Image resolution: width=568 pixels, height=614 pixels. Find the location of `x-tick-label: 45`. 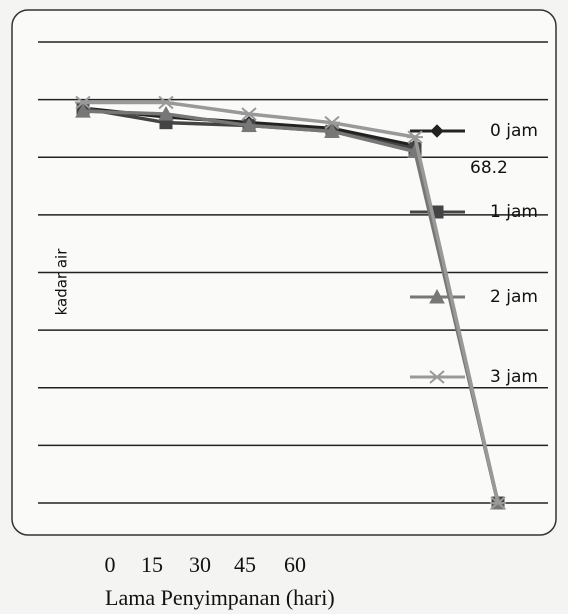

x-tick-label: 45 is located at coordinates (245, 564).